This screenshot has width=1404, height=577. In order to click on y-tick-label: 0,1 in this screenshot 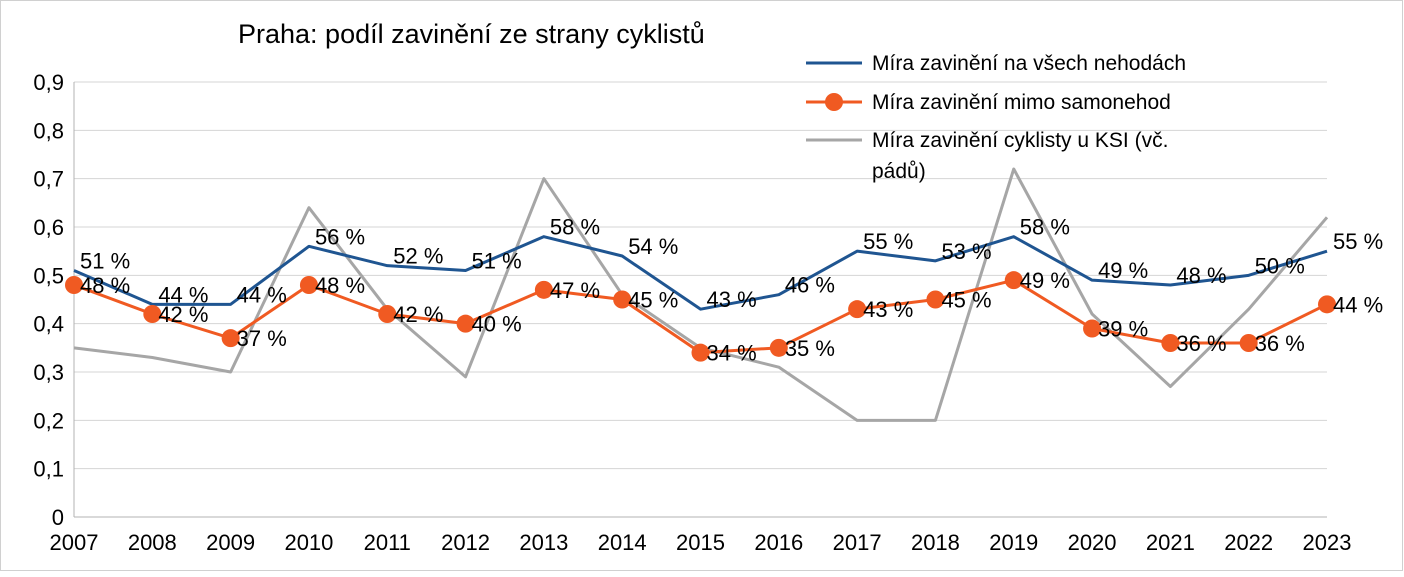, I will do `click(48, 469)`.